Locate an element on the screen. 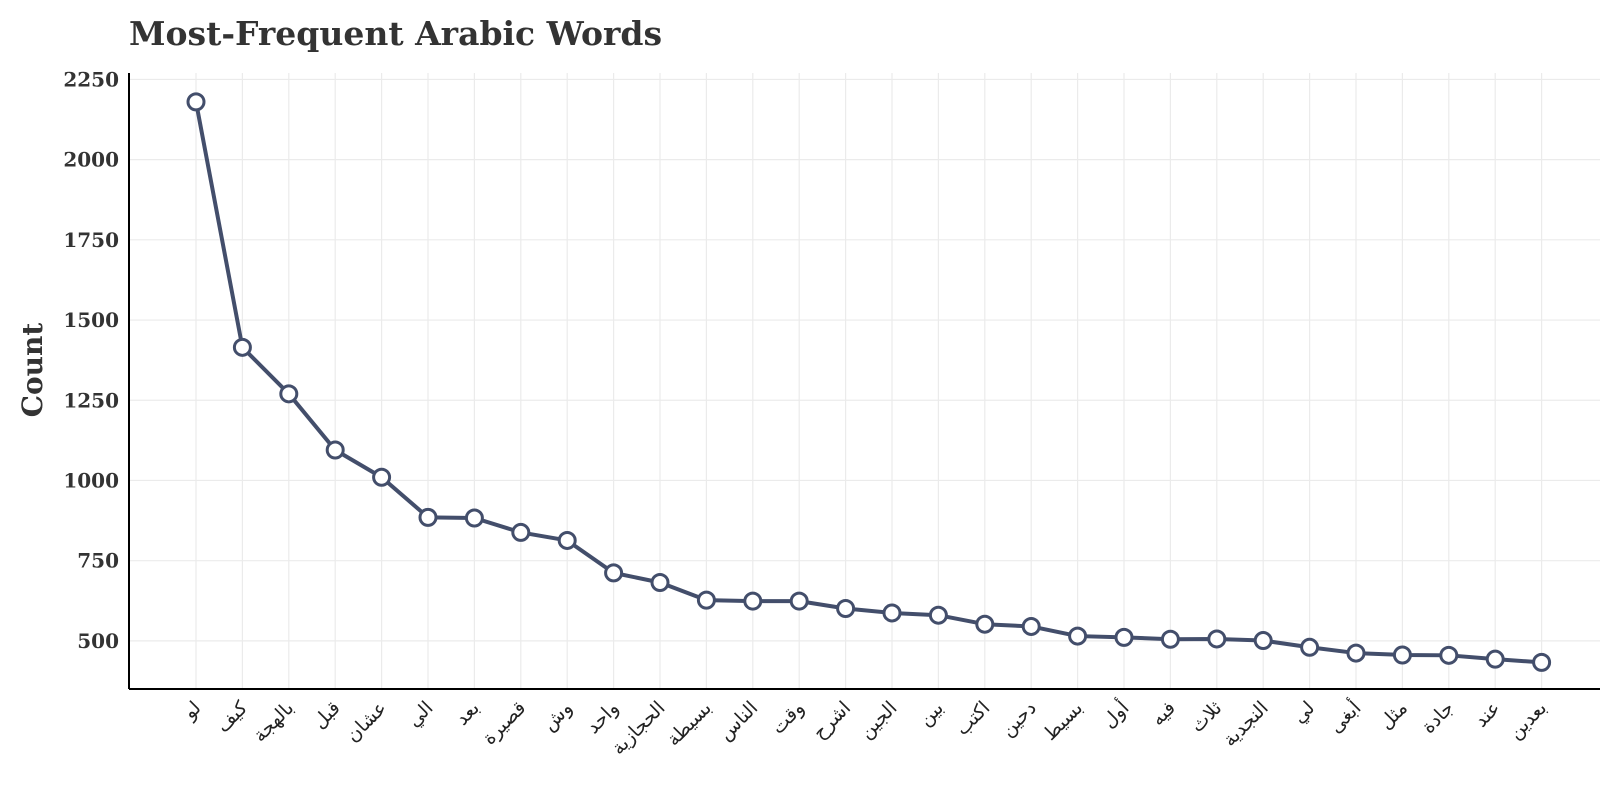  x-tick-label: أبغى is located at coordinates (1344, 717).